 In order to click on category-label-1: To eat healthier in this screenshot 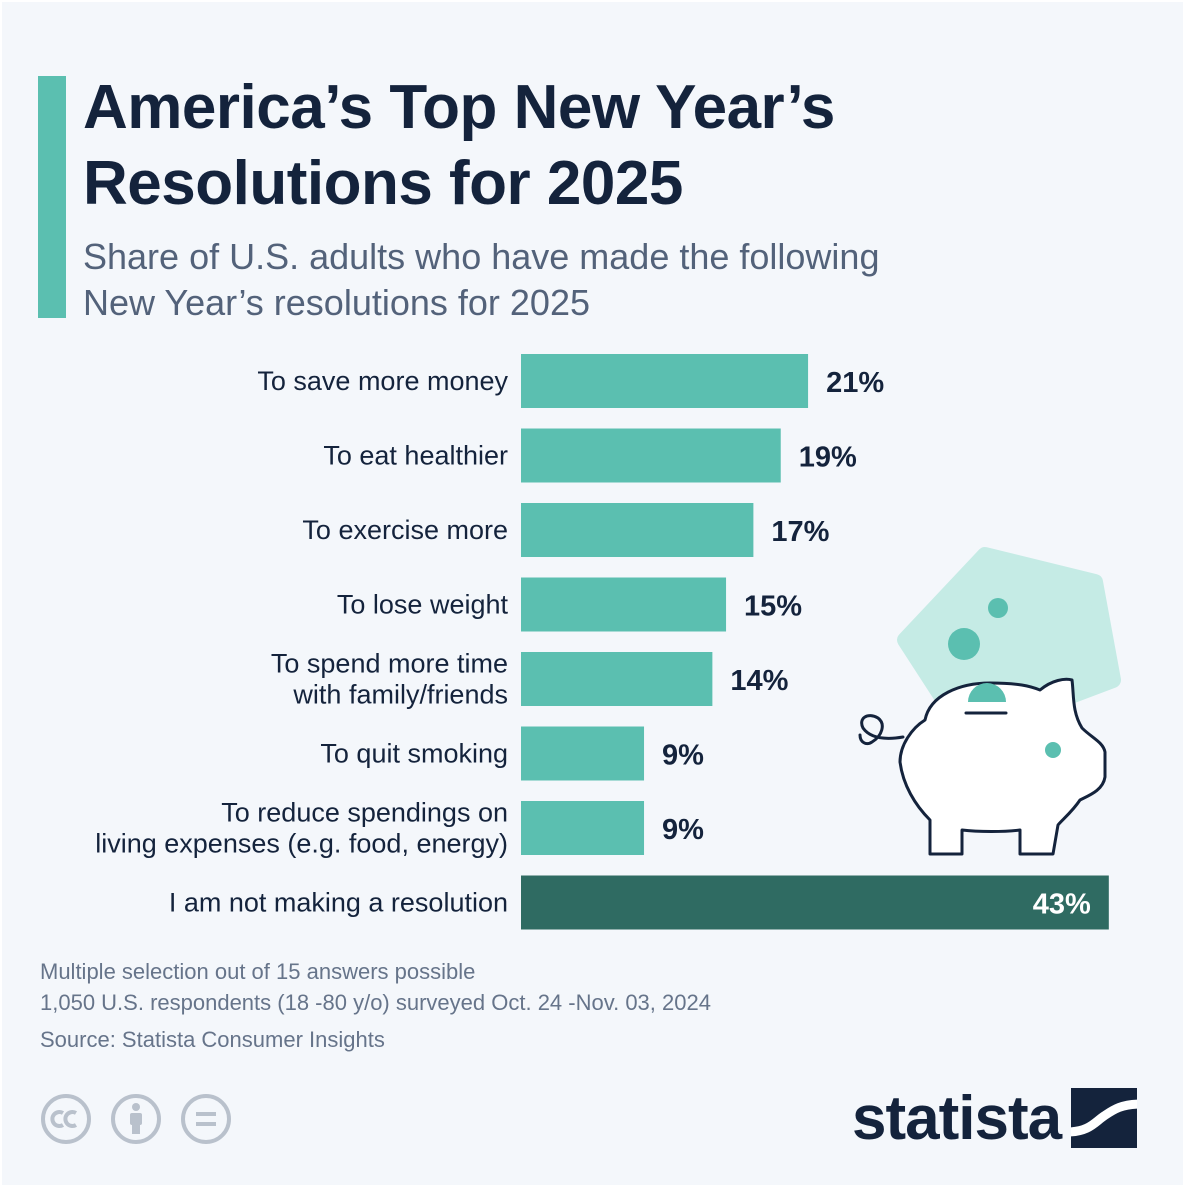, I will do `click(415, 456)`.